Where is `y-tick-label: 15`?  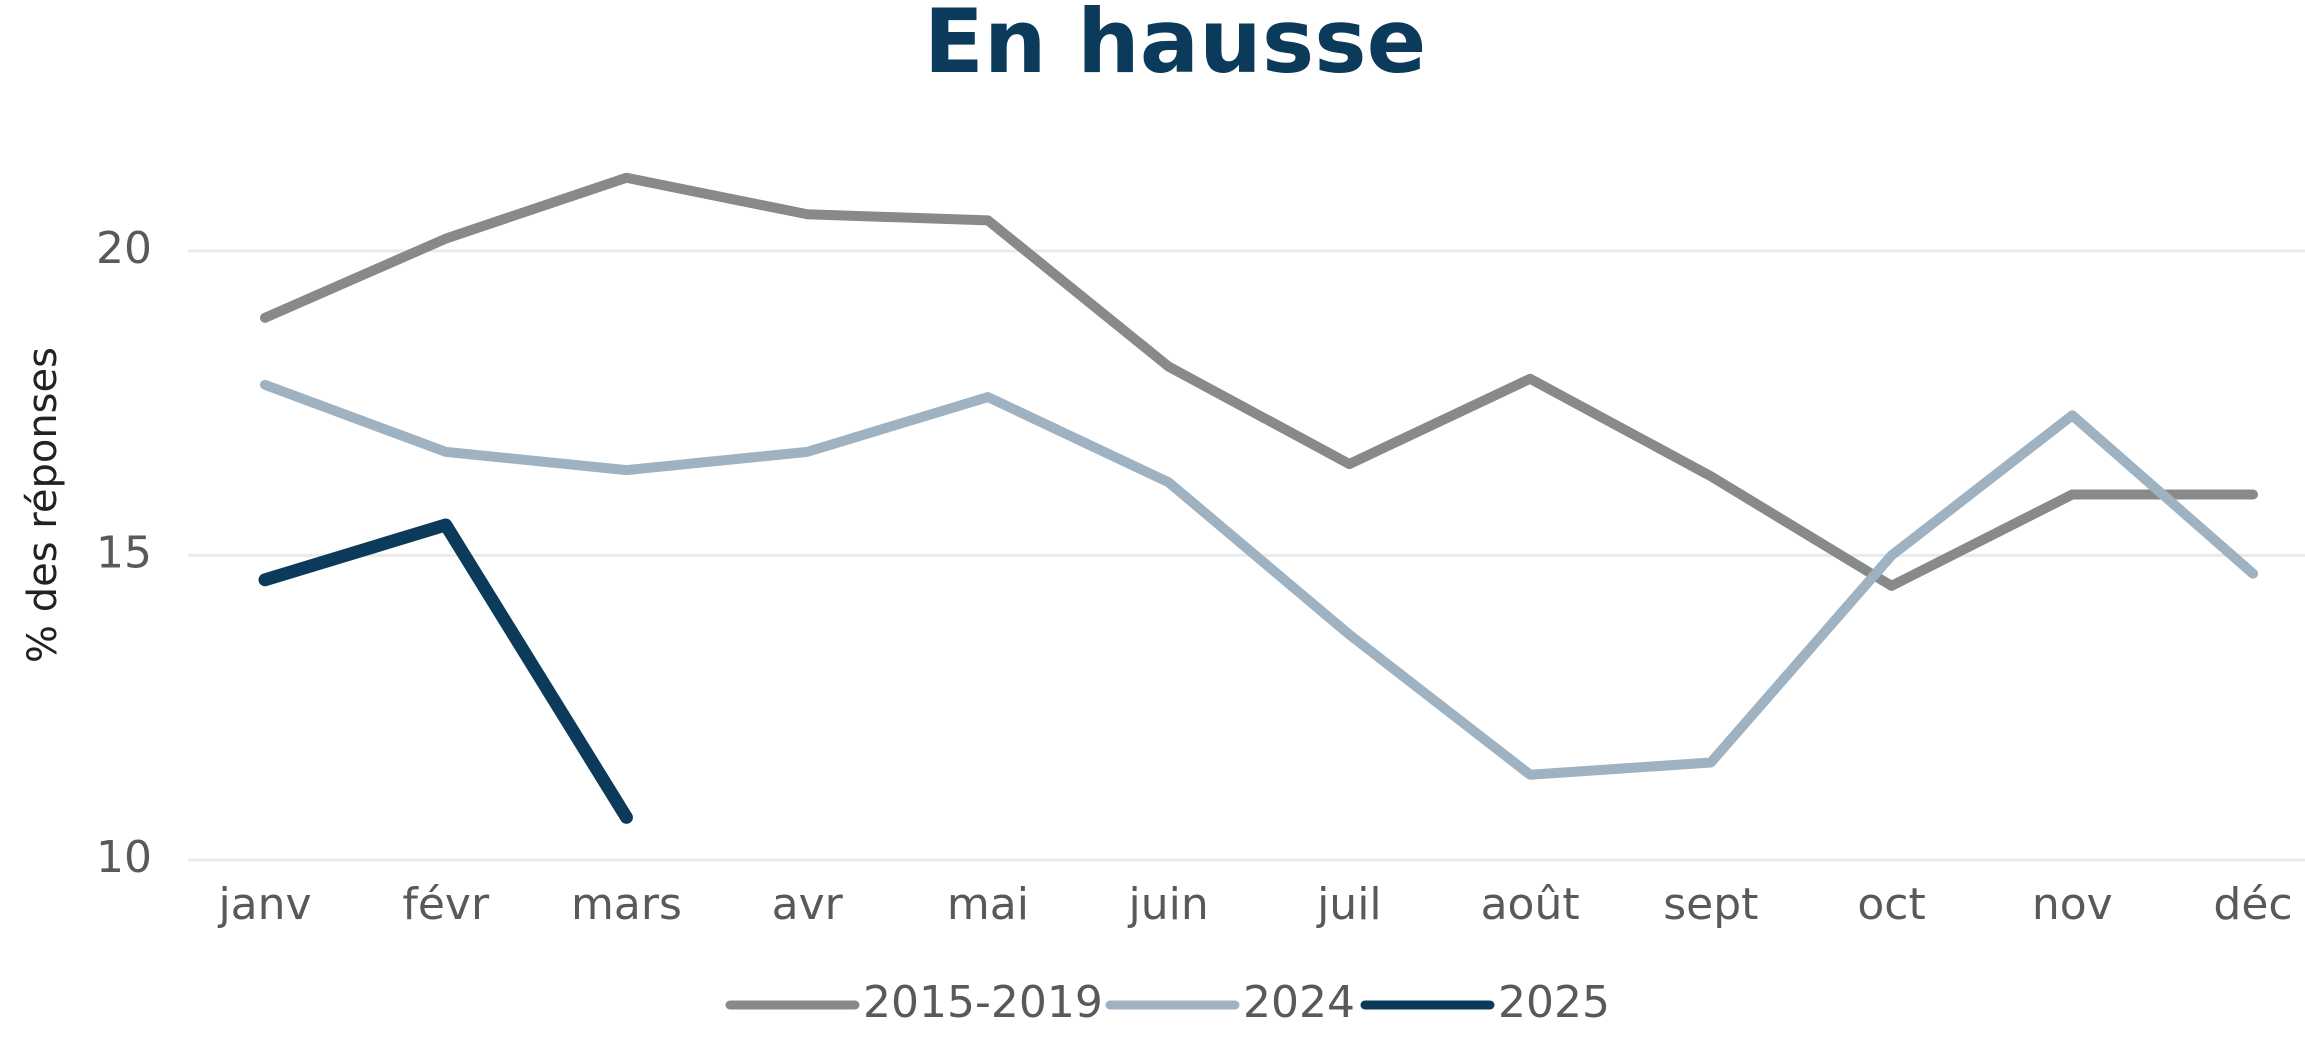
y-tick-label: 15 is located at coordinates (124, 552).